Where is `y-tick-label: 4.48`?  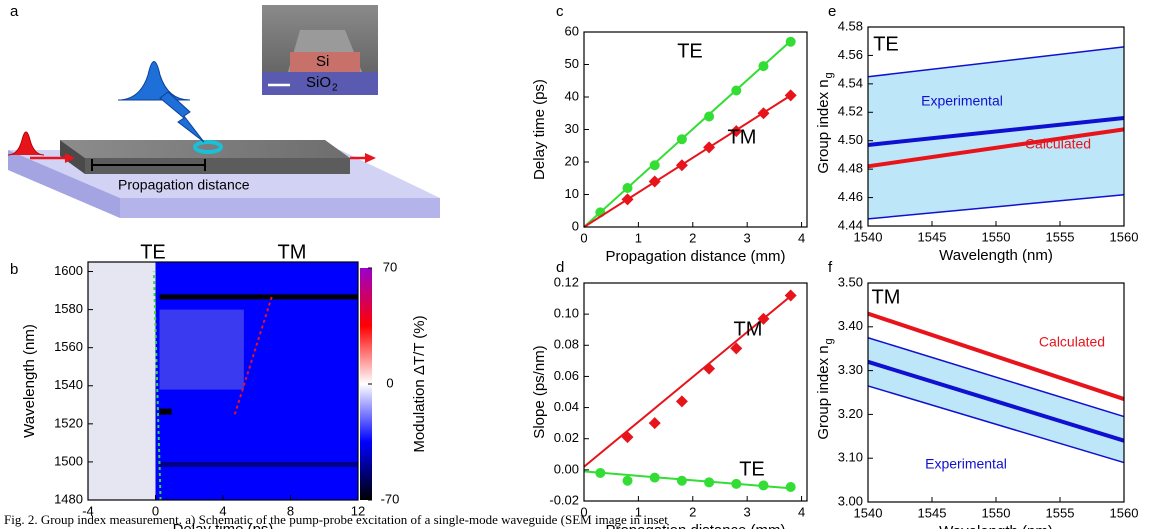
y-tick-label: 4.48 is located at coordinates (850, 168).